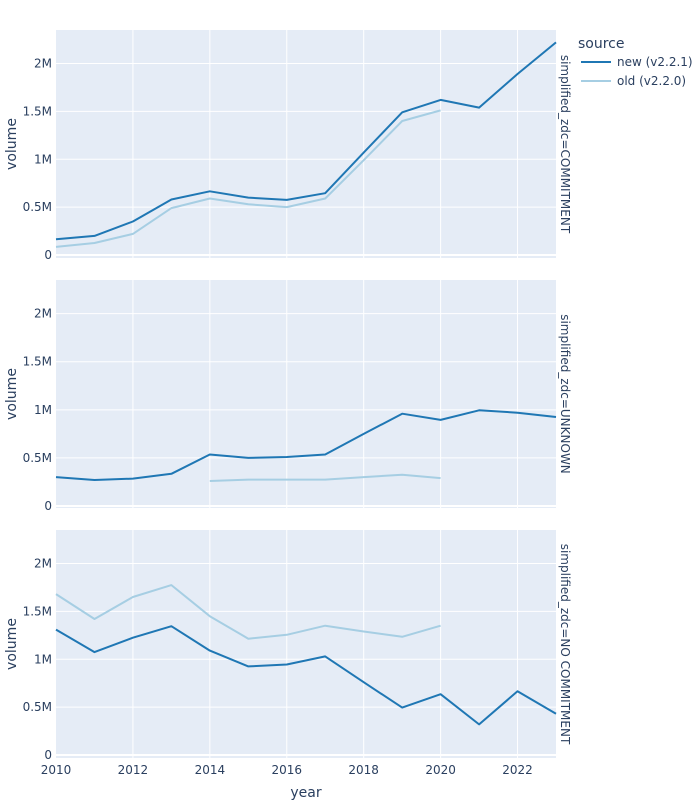  Describe the element at coordinates (12, 644) in the screenshot. I see `y-axis-title: volume` at that location.